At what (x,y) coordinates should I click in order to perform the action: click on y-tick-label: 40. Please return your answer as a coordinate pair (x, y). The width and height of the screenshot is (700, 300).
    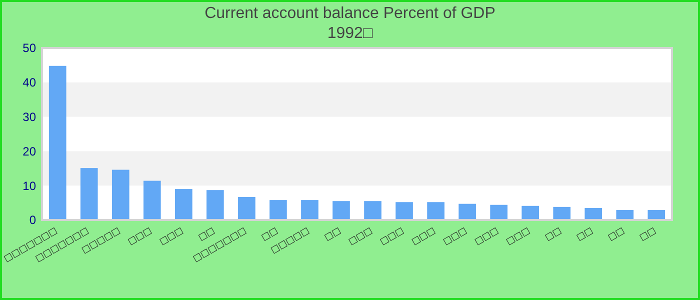
    Looking at the image, I should click on (29, 83).